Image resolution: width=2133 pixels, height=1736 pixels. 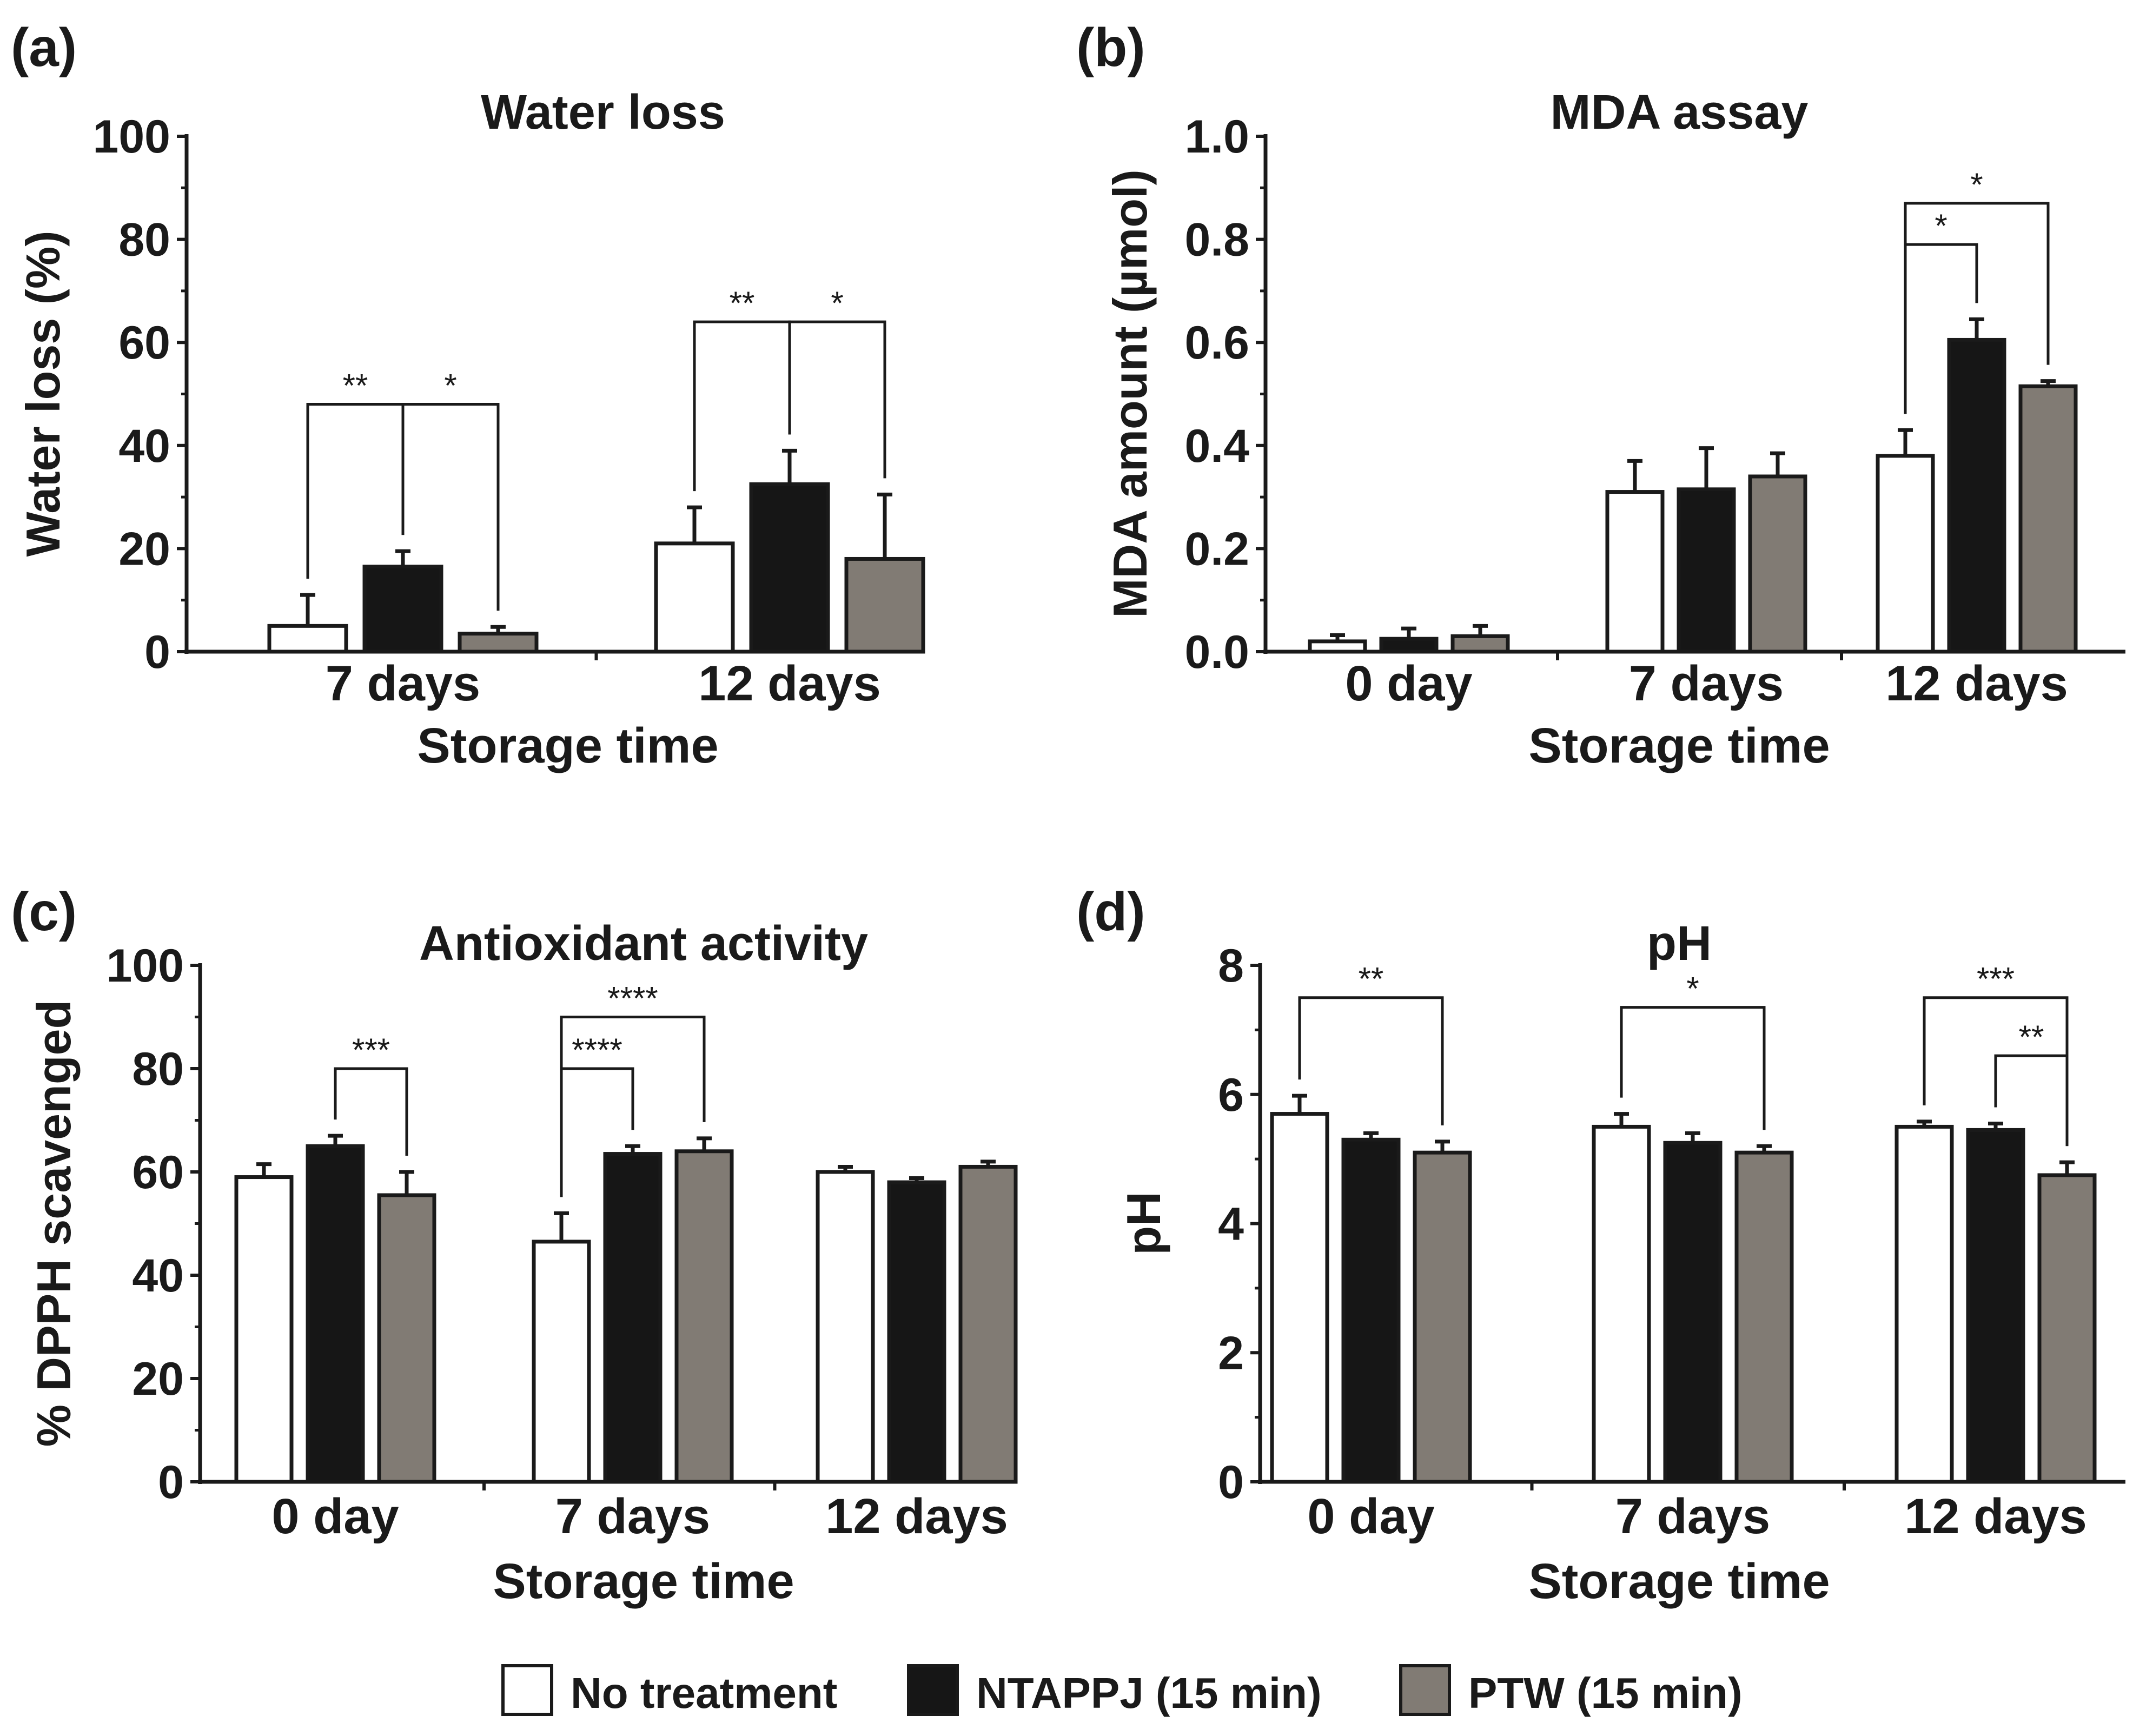 I want to click on y-axis-label: % DPPH scavenged, so click(x=54, y=1223).